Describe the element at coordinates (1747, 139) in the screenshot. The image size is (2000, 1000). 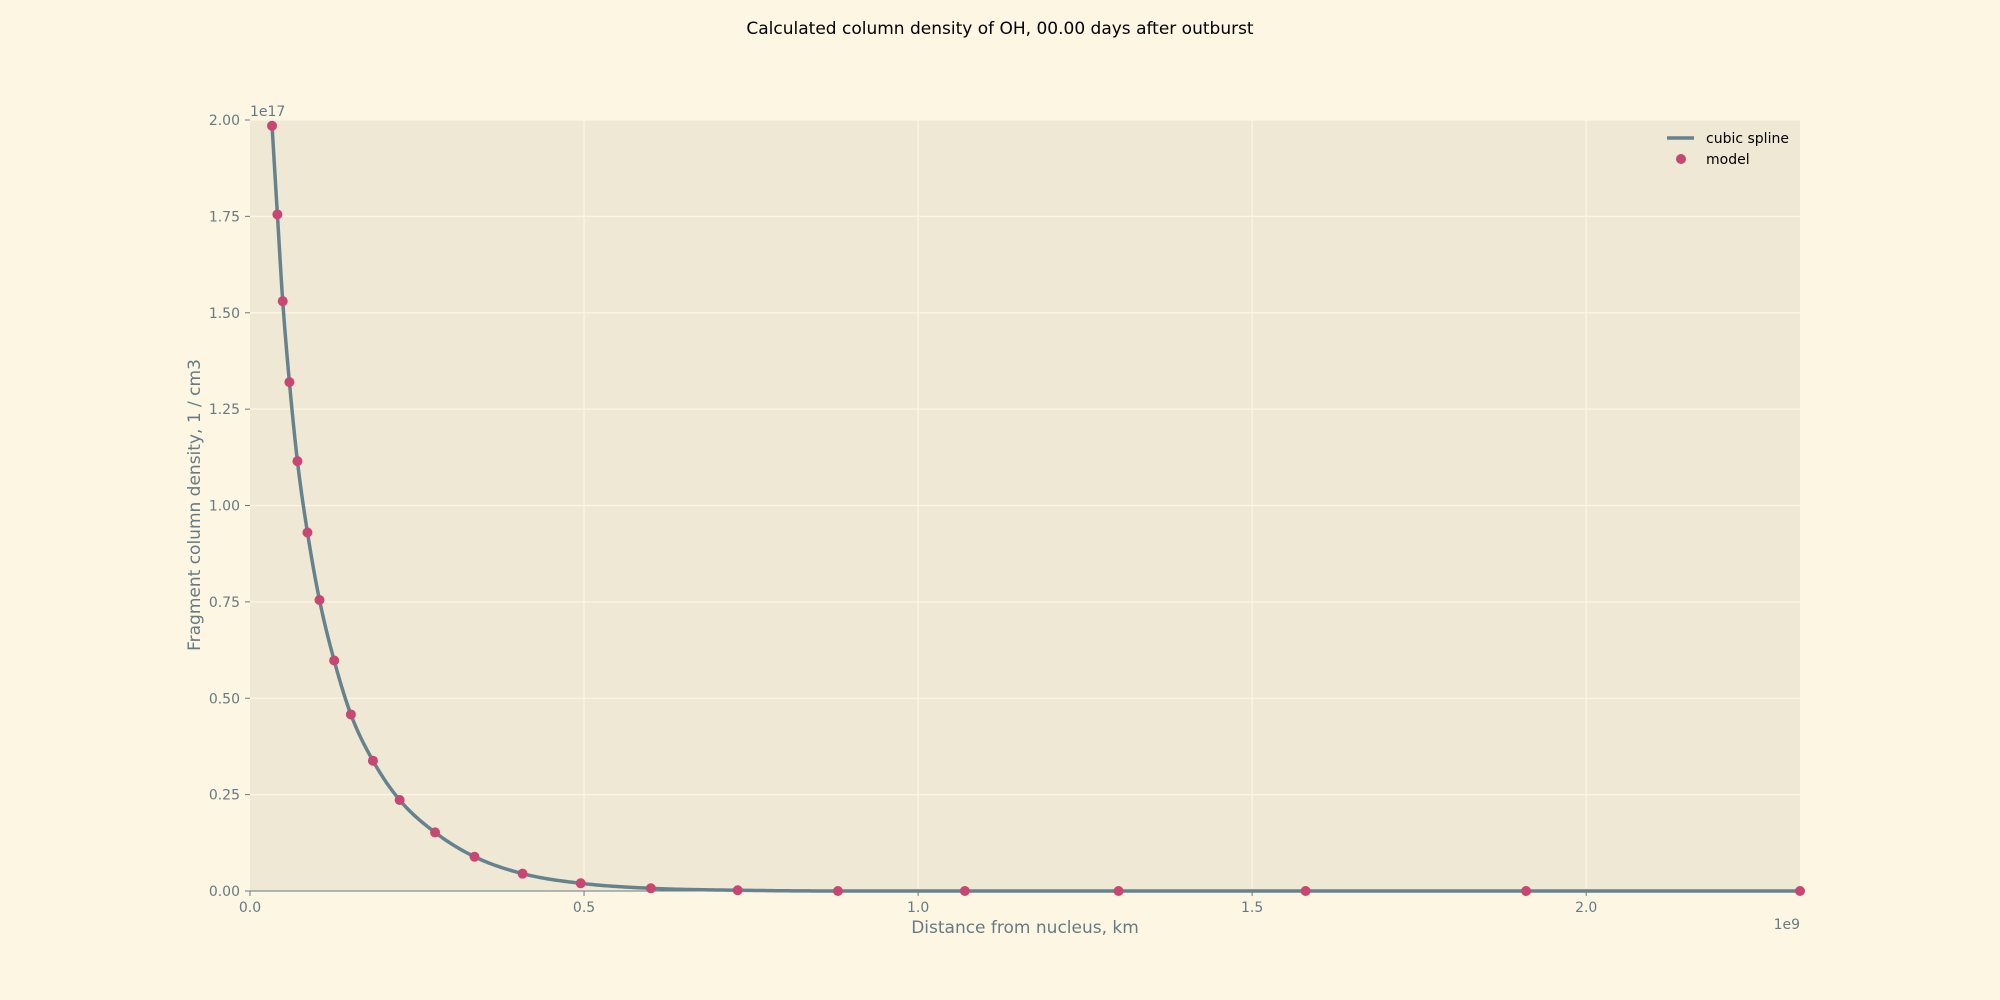
I see `legend-spline-label: cubic spline` at that location.